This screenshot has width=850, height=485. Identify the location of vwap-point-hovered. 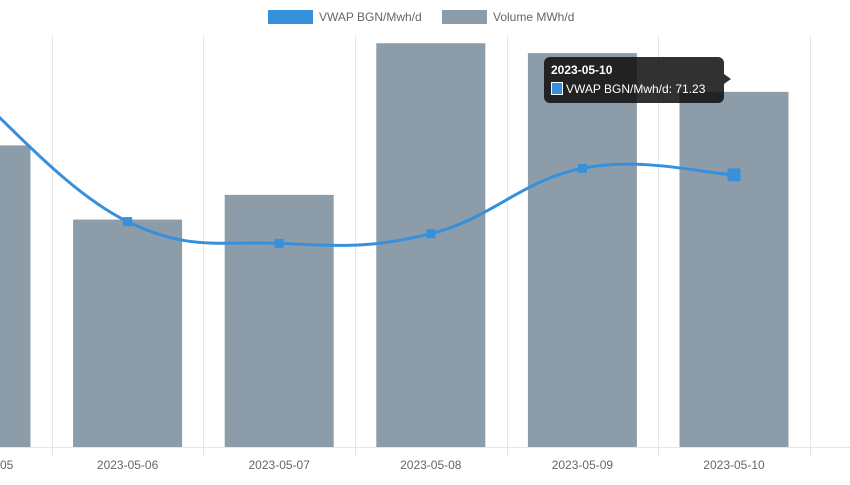
(734, 175).